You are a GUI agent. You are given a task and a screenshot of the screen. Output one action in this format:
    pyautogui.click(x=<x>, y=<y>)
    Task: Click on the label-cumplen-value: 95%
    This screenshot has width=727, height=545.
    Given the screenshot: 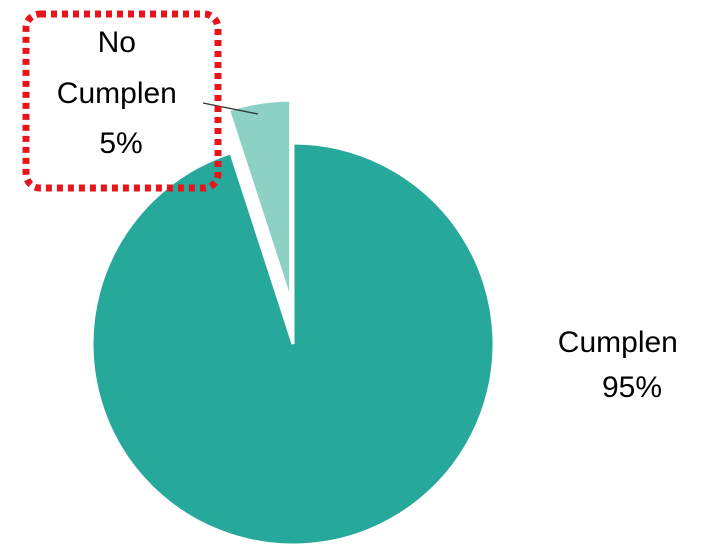 What is the action you would take?
    pyautogui.click(x=632, y=387)
    